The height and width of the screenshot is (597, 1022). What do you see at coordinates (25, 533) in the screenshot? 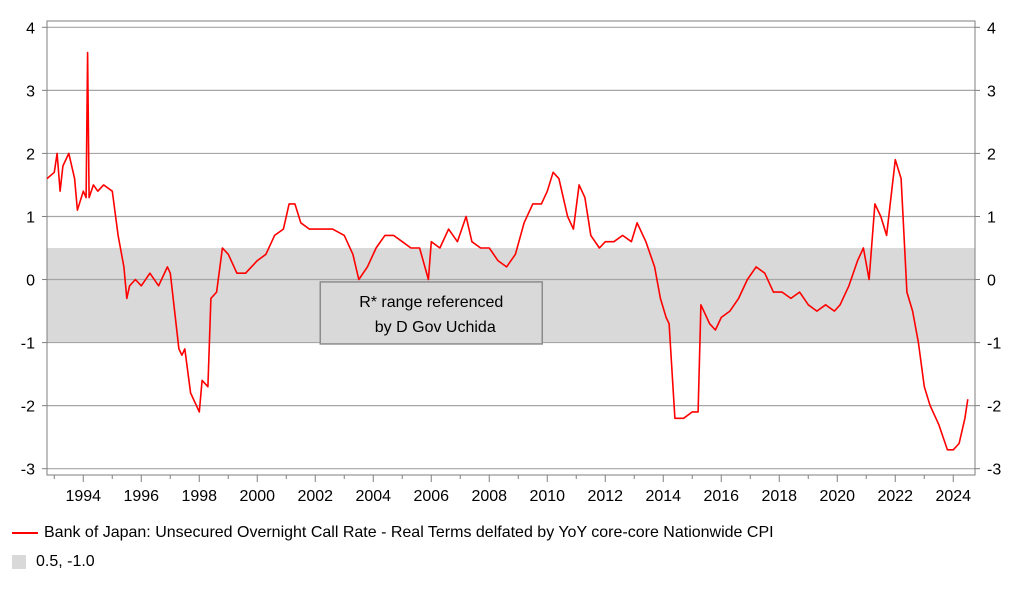
I see `legend-line-swatch` at bounding box center [25, 533].